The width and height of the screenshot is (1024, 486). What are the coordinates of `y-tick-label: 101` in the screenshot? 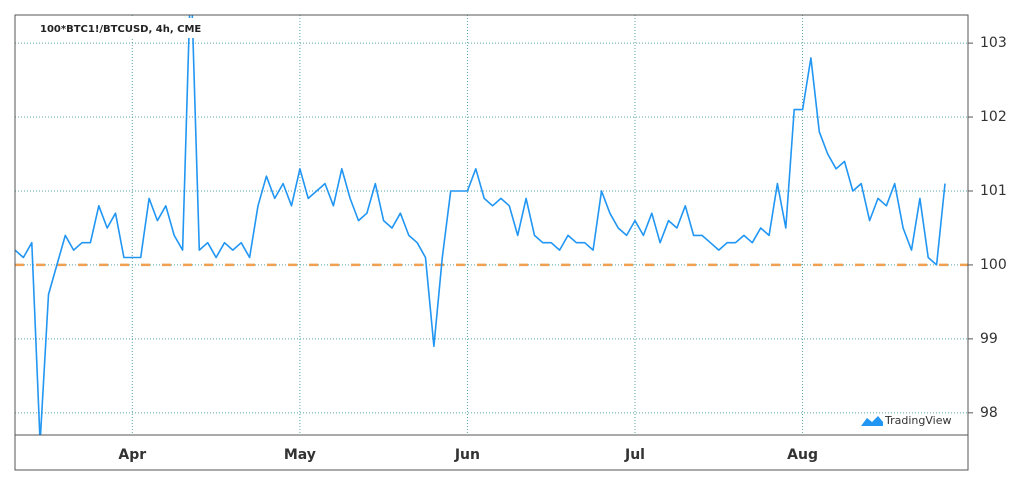 It's located at (993, 191).